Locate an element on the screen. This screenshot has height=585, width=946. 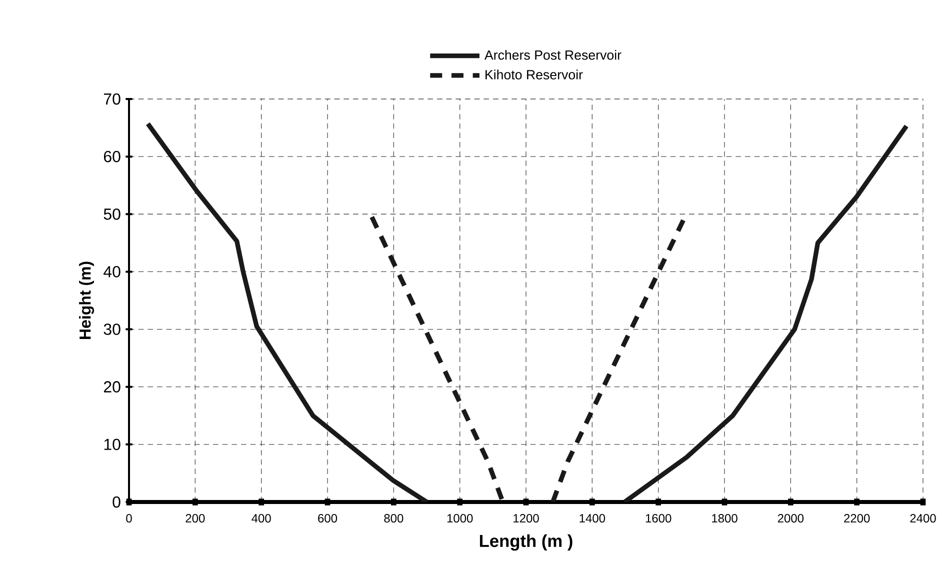
legend-label: Kihoto Reservoir is located at coordinates (534, 75).